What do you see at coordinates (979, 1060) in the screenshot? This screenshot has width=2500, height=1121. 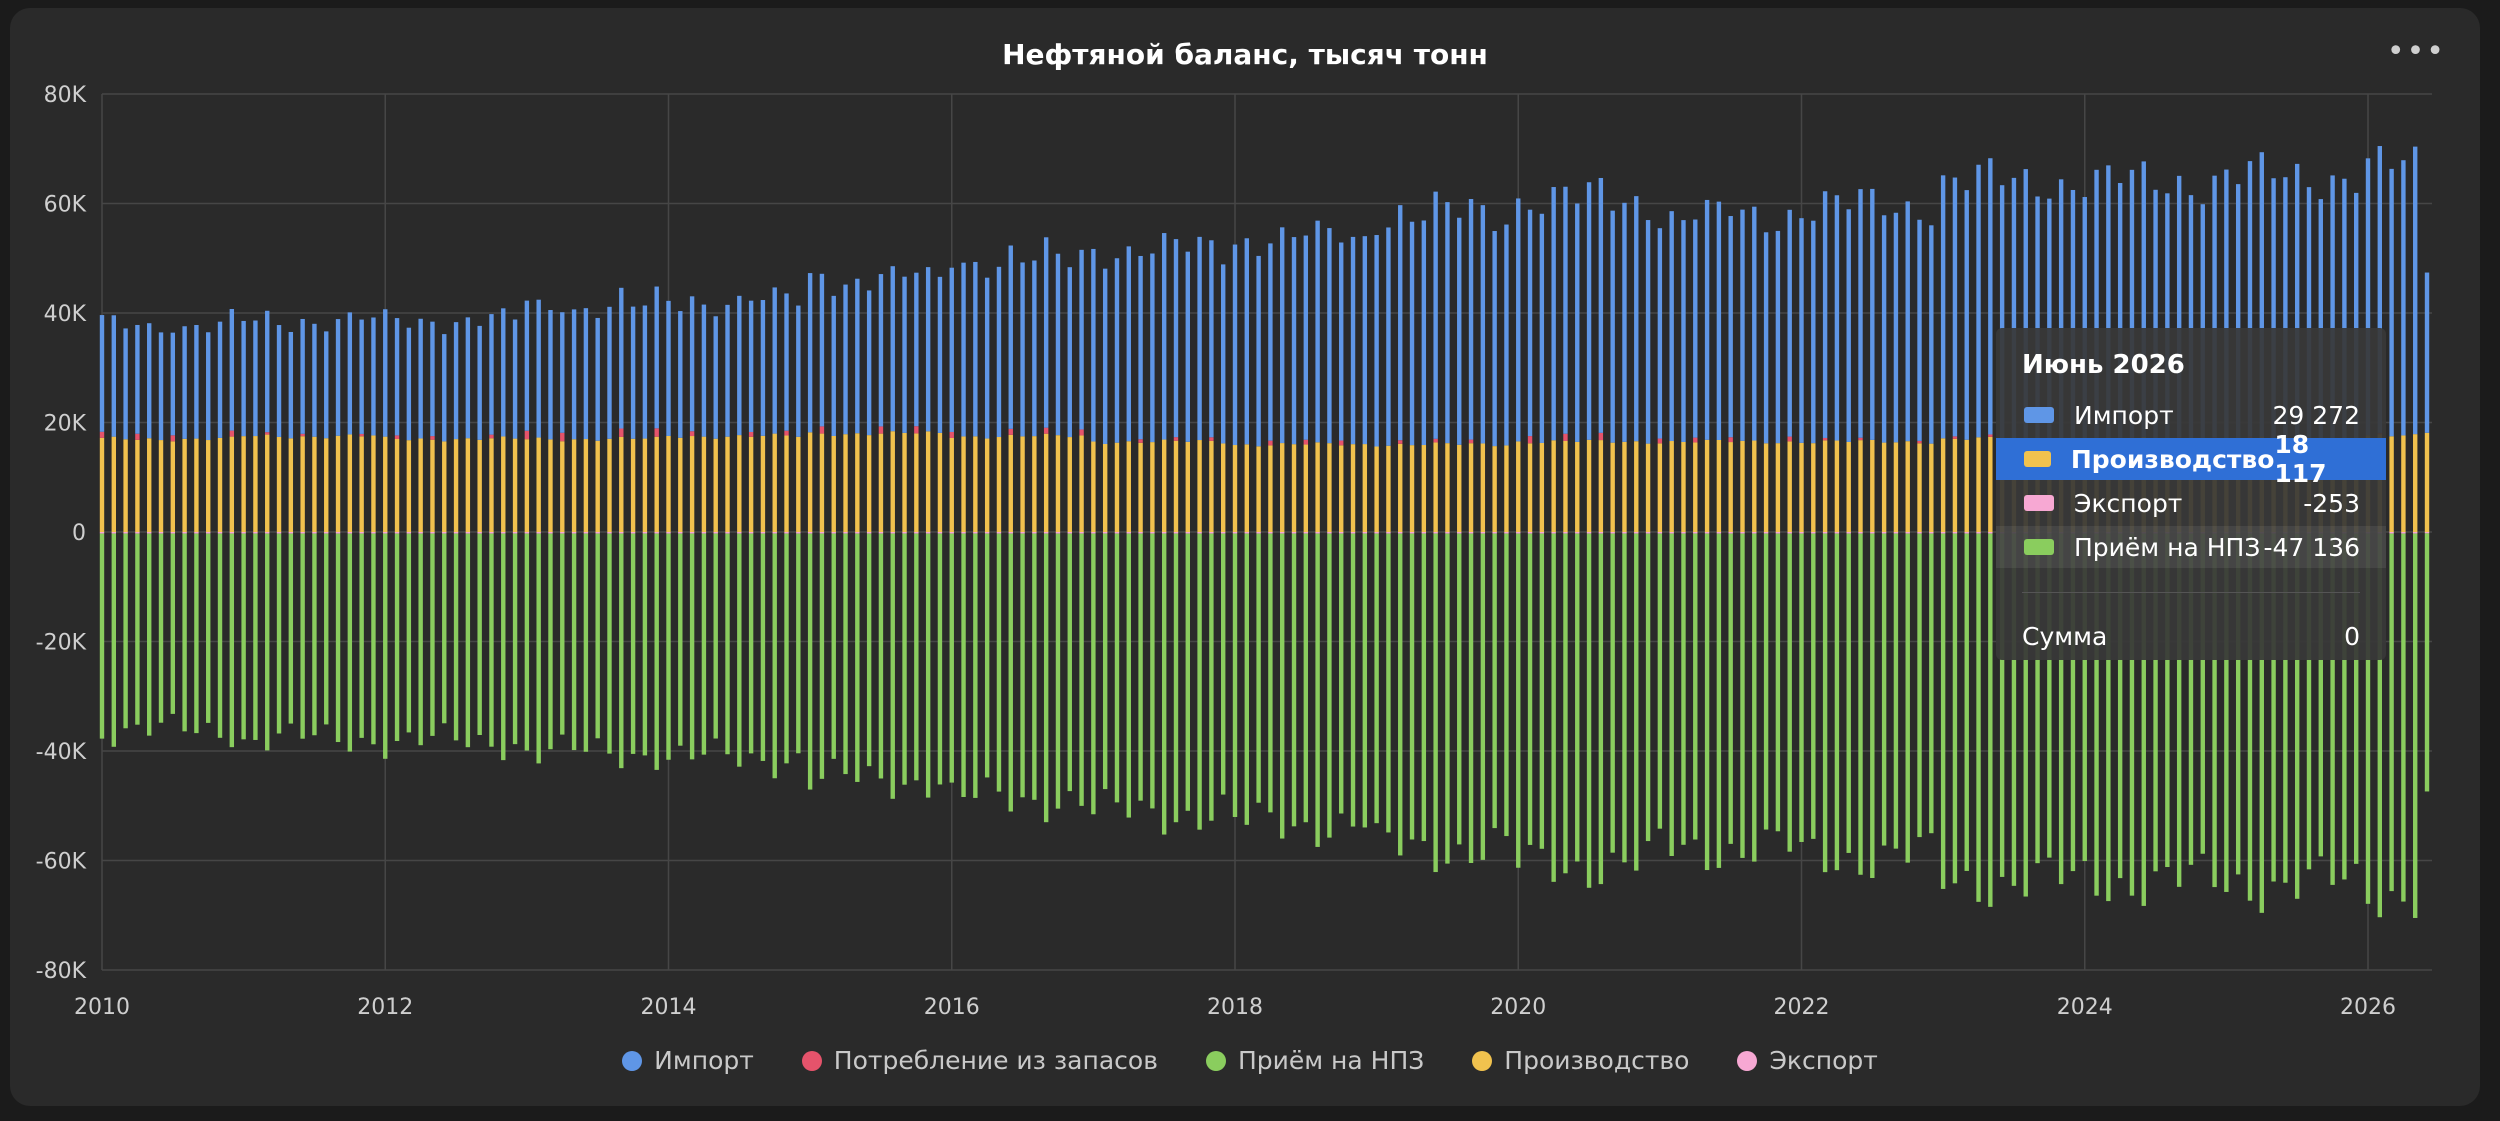 I see `legend-item: Потребление из запасов` at bounding box center [979, 1060].